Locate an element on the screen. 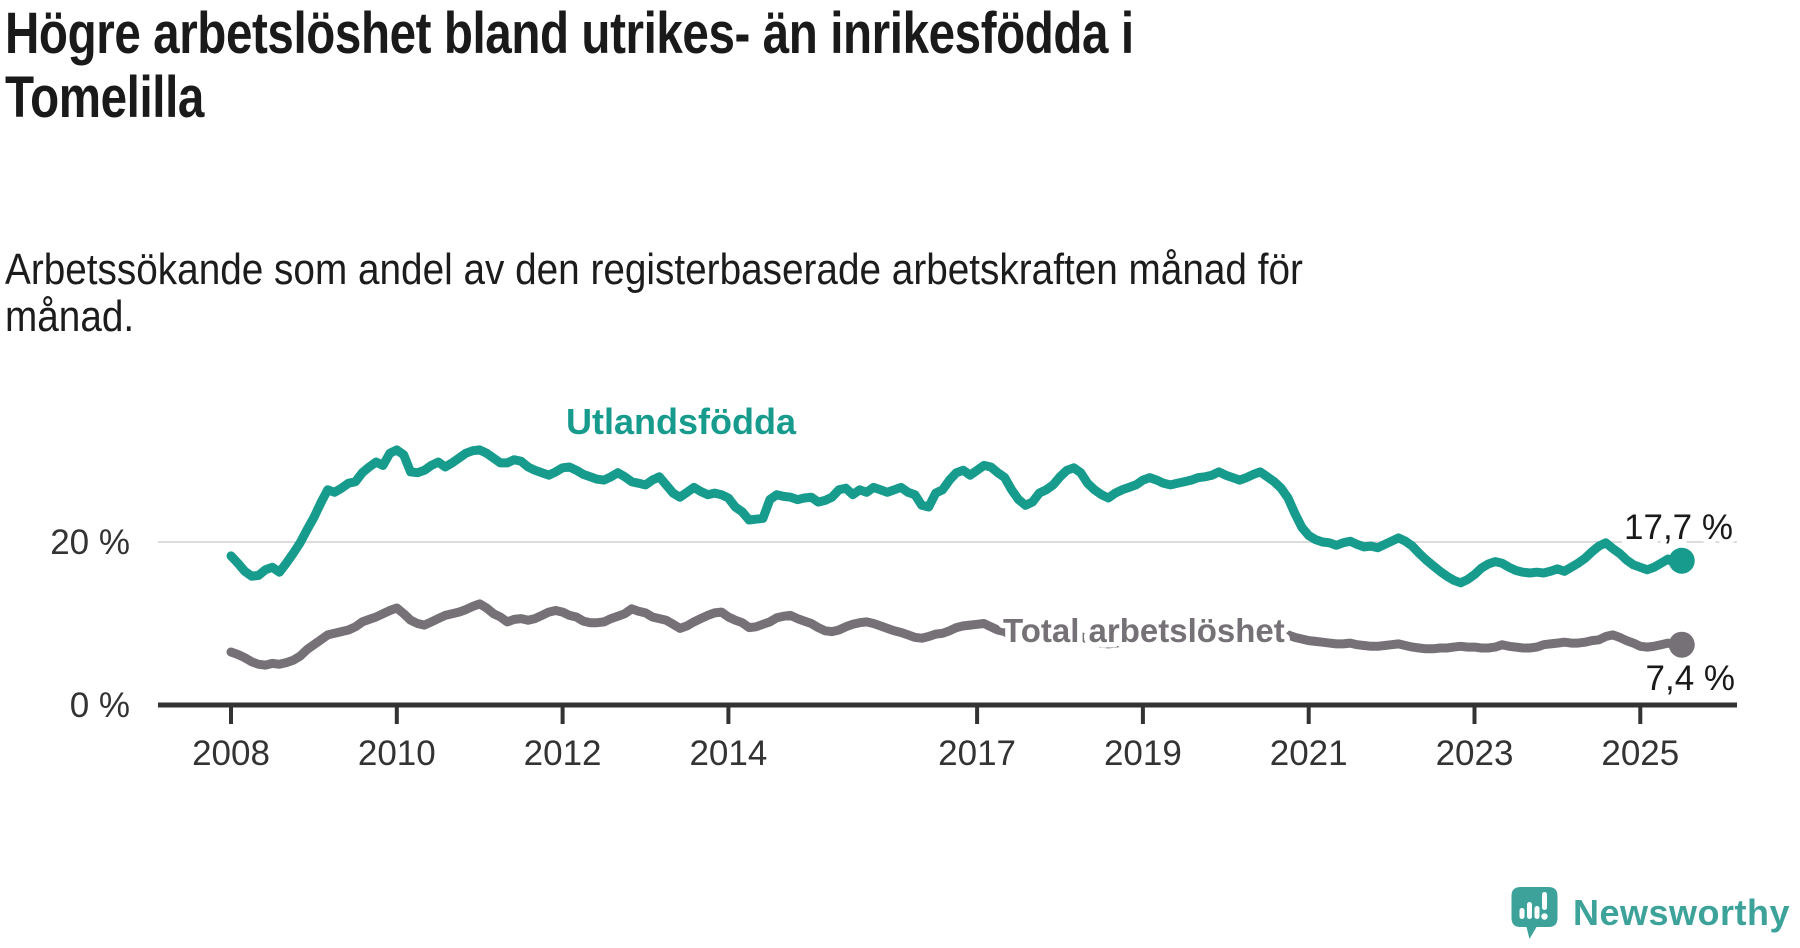  x-tick-label-2012: 2012 is located at coordinates (563, 753).